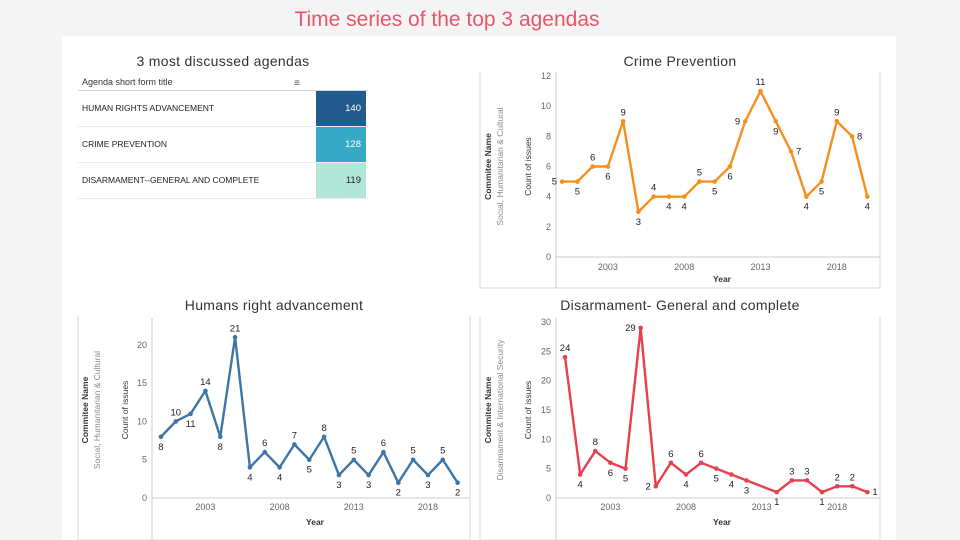 This screenshot has width=960, height=540. Describe the element at coordinates (341, 180) in the screenshot. I see `row-value: 119` at that location.